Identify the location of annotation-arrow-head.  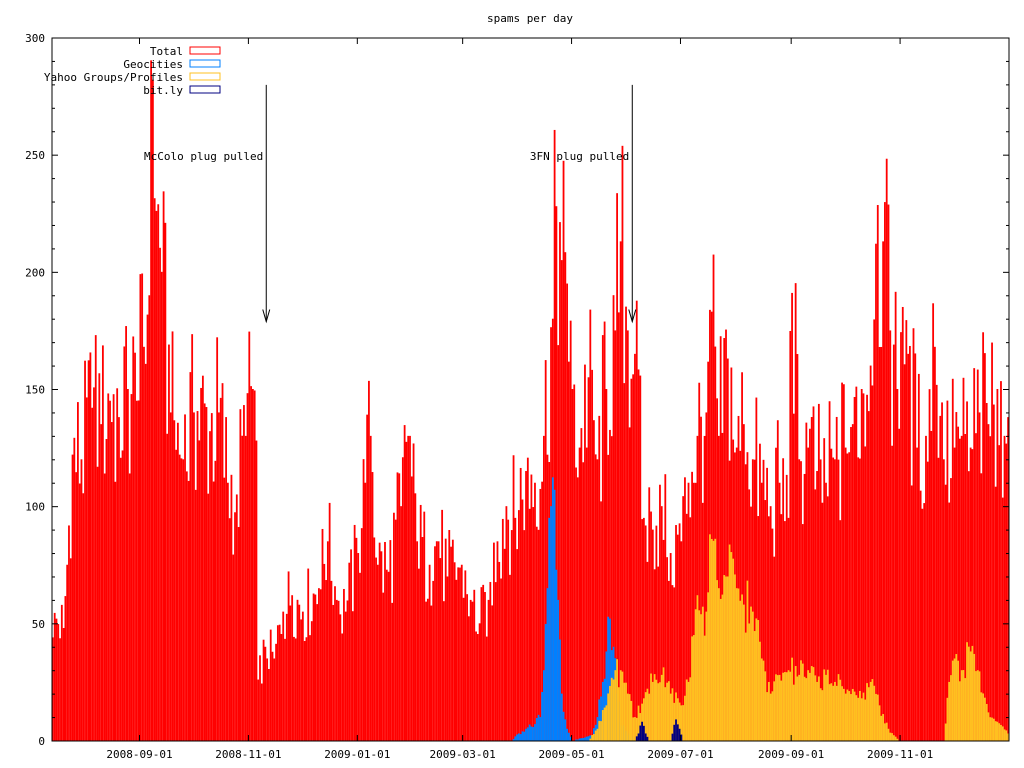
(266, 316).